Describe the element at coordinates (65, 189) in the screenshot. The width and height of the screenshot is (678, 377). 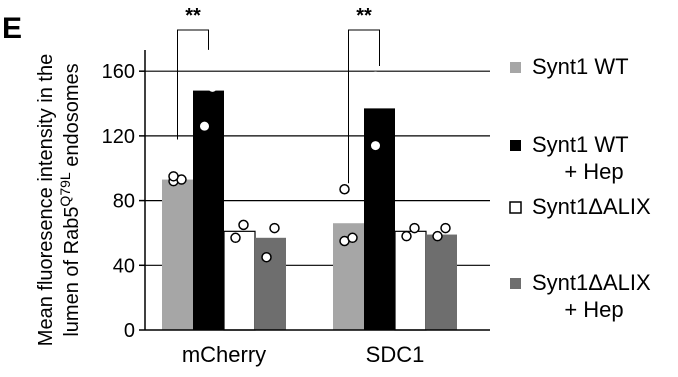
I see `y-axis-title-superscript: Q79L` at that location.